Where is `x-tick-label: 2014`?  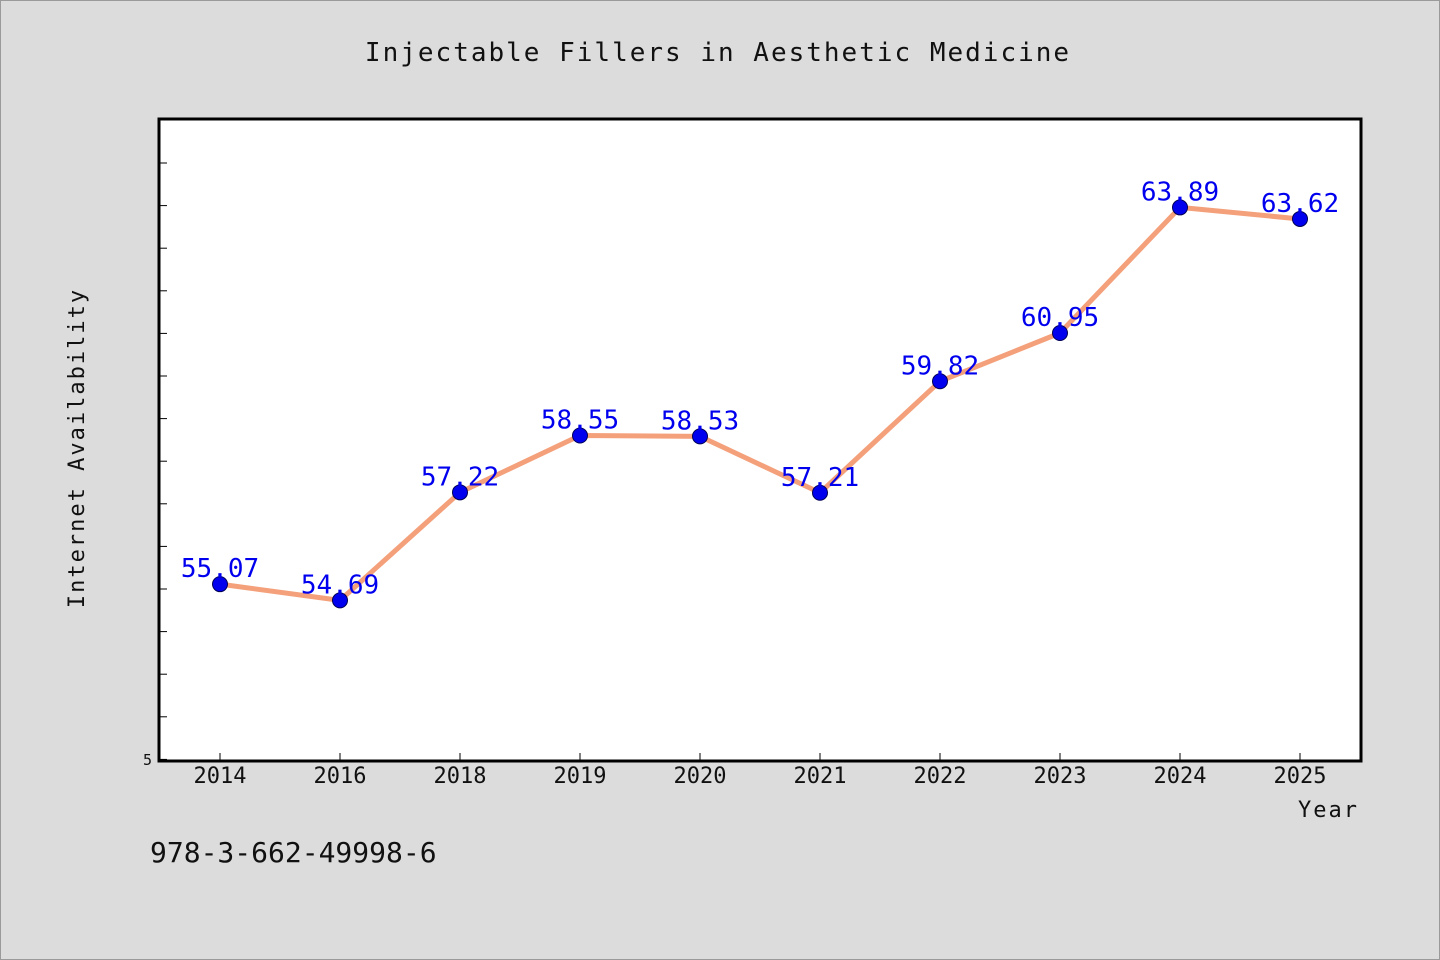 x-tick-label: 2014 is located at coordinates (220, 776).